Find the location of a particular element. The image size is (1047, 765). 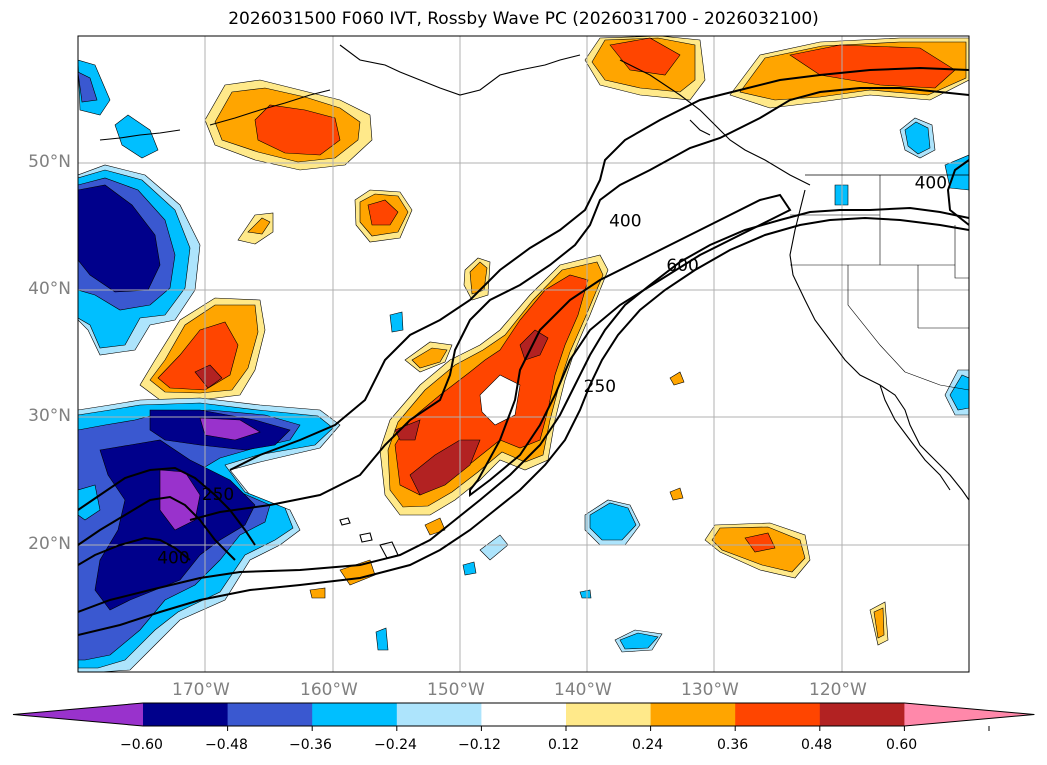

colorbar-label: 0.48 is located at coordinates (817, 745).